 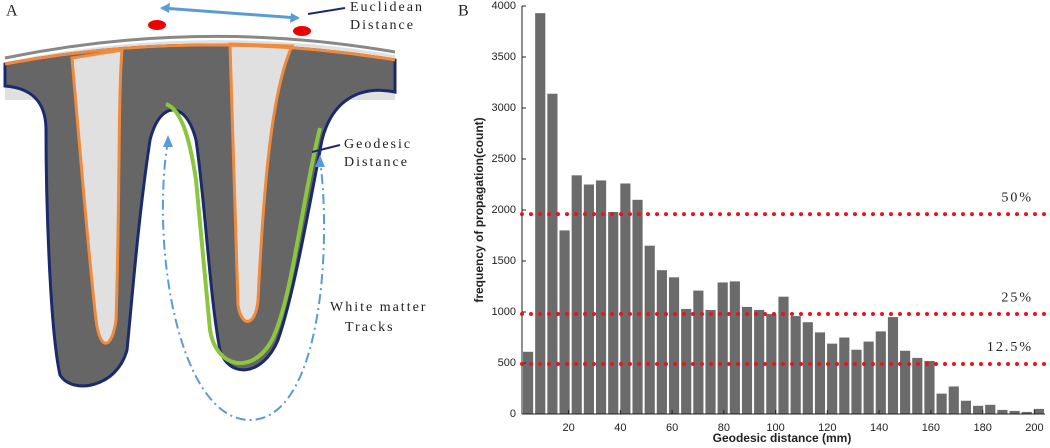 What do you see at coordinates (479, 209) in the screenshot?
I see `y-axis-label: frequency of propagation(count)` at bounding box center [479, 209].